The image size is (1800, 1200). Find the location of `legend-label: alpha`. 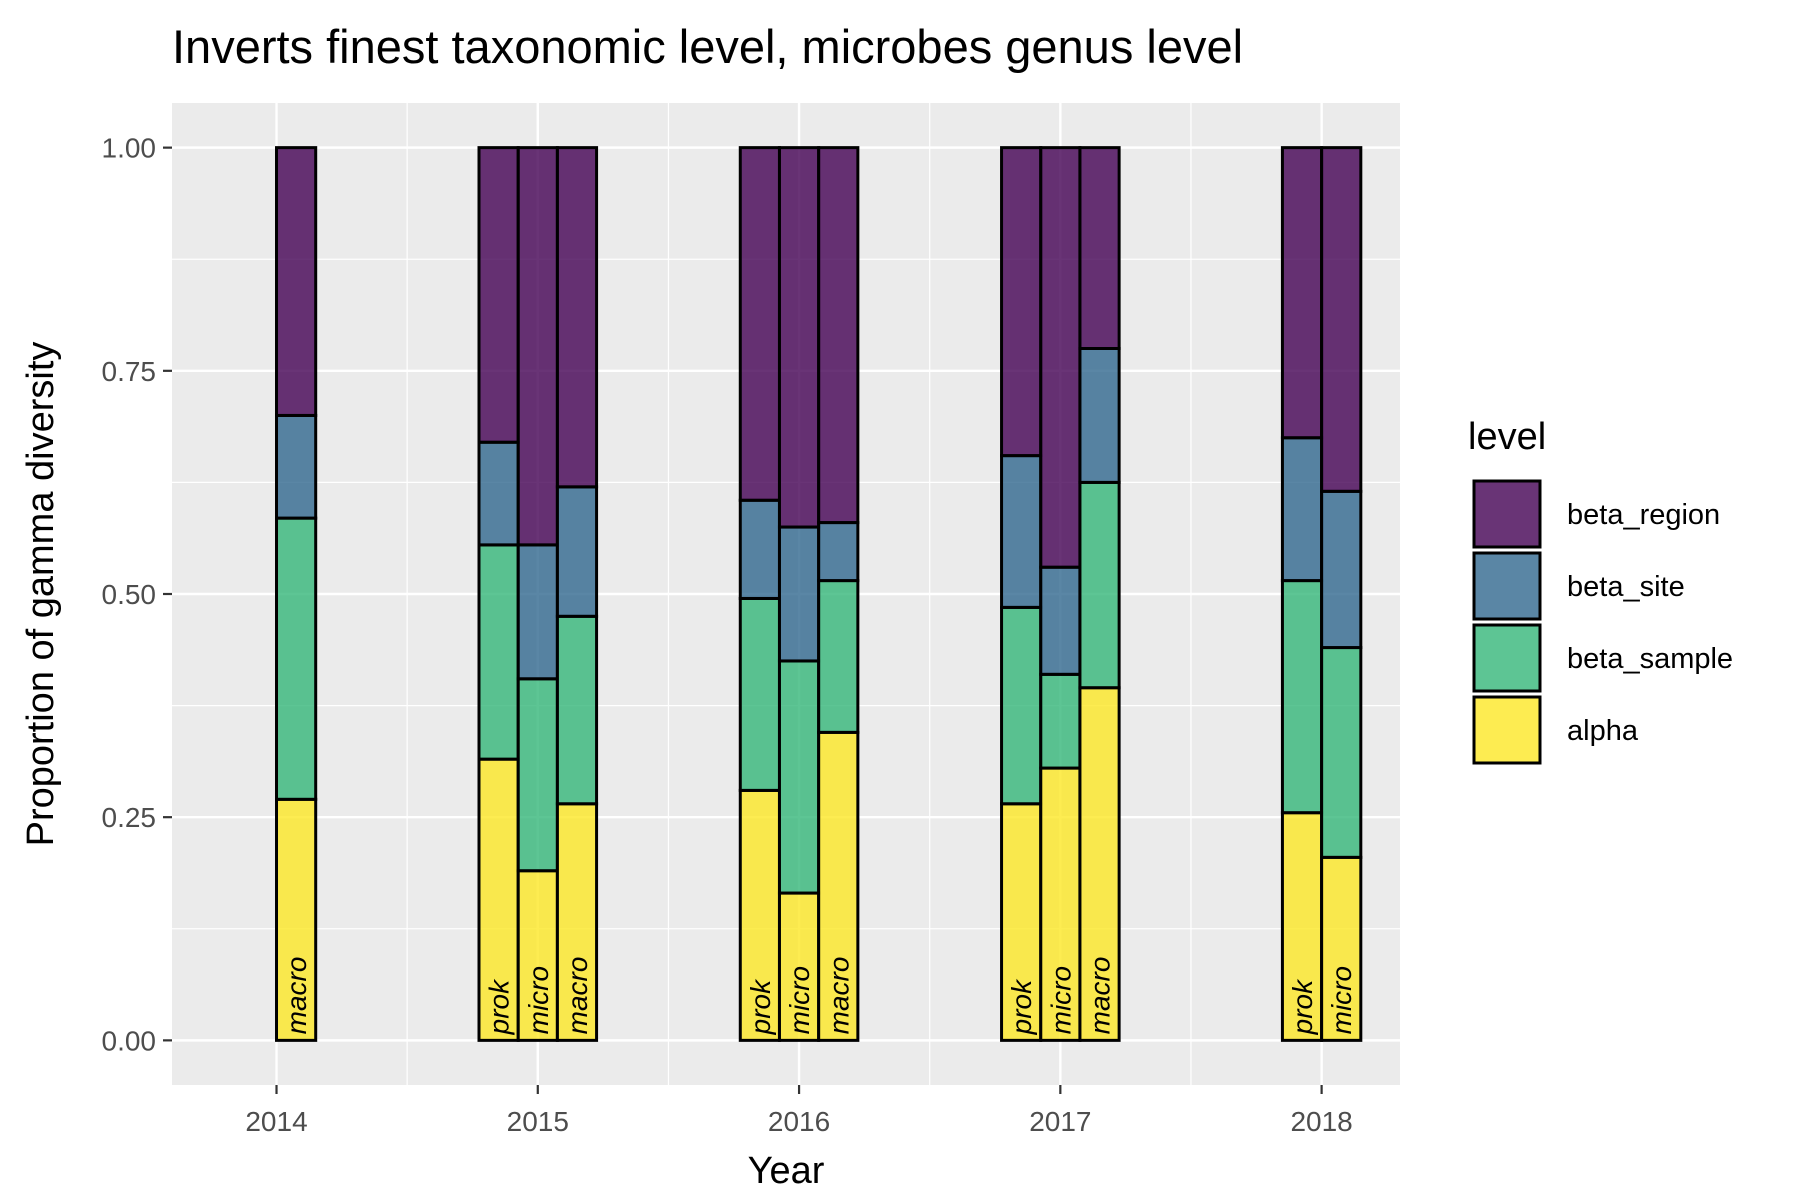

legend-label: alpha is located at coordinates (1603, 731).